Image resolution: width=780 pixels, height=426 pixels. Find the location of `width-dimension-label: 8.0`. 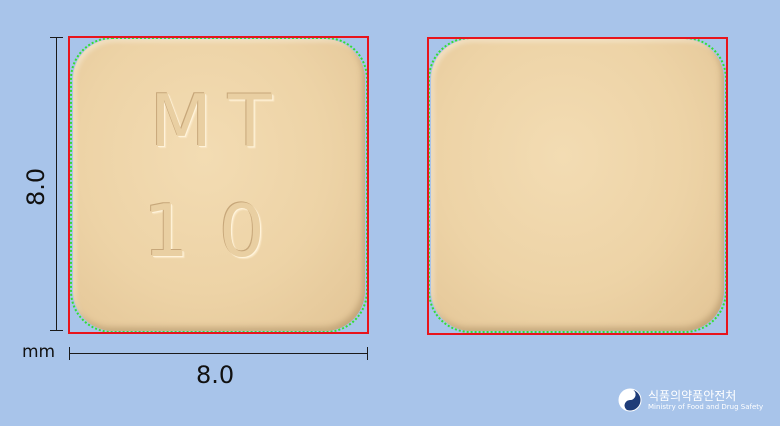

width-dimension-label: 8.0 is located at coordinates (215, 375).